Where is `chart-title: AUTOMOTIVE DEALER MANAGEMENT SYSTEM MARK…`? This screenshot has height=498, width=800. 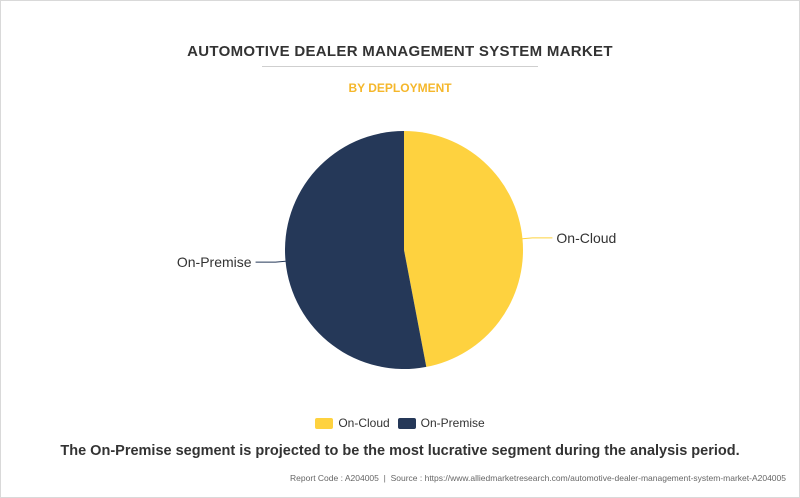
chart-title: AUTOMOTIVE DEALER MANAGEMENT SYSTEM MARK… is located at coordinates (400, 51).